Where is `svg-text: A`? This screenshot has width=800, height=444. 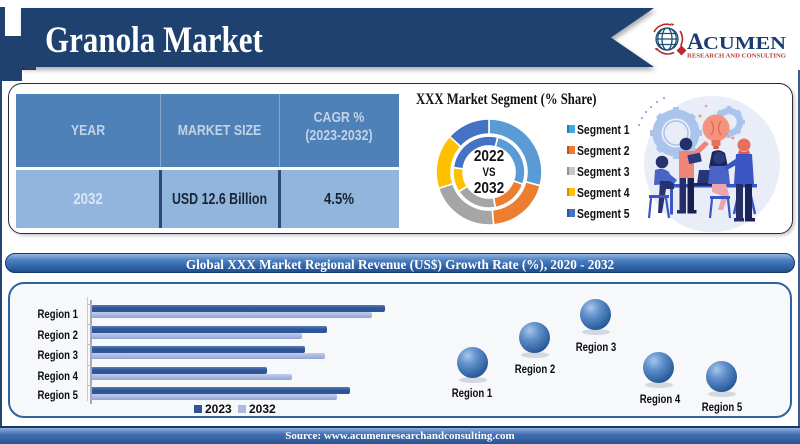 svg-text: A is located at coordinates (695, 41).